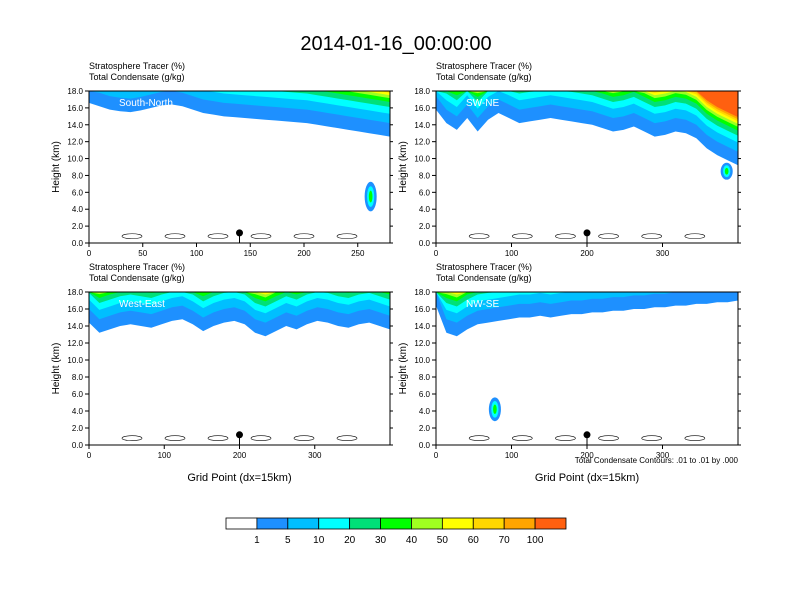 Image resolution: width=792 pixels, height=612 pixels. Describe the element at coordinates (358, 253) in the screenshot. I see `x-tick-label: 250` at that location.